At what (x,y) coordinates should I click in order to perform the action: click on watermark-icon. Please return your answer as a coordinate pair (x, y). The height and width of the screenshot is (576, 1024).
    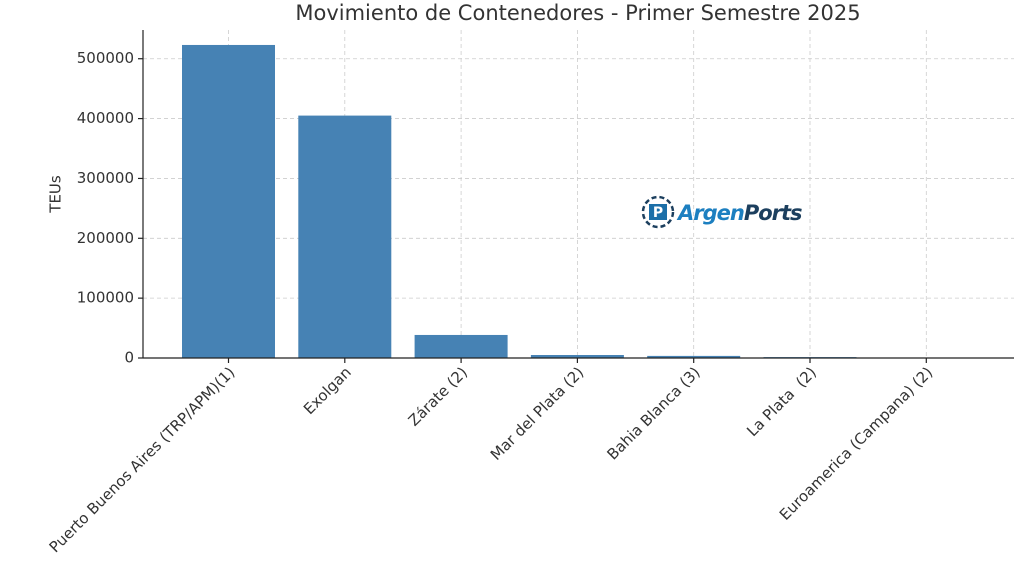
    Looking at the image, I should click on (658, 212).